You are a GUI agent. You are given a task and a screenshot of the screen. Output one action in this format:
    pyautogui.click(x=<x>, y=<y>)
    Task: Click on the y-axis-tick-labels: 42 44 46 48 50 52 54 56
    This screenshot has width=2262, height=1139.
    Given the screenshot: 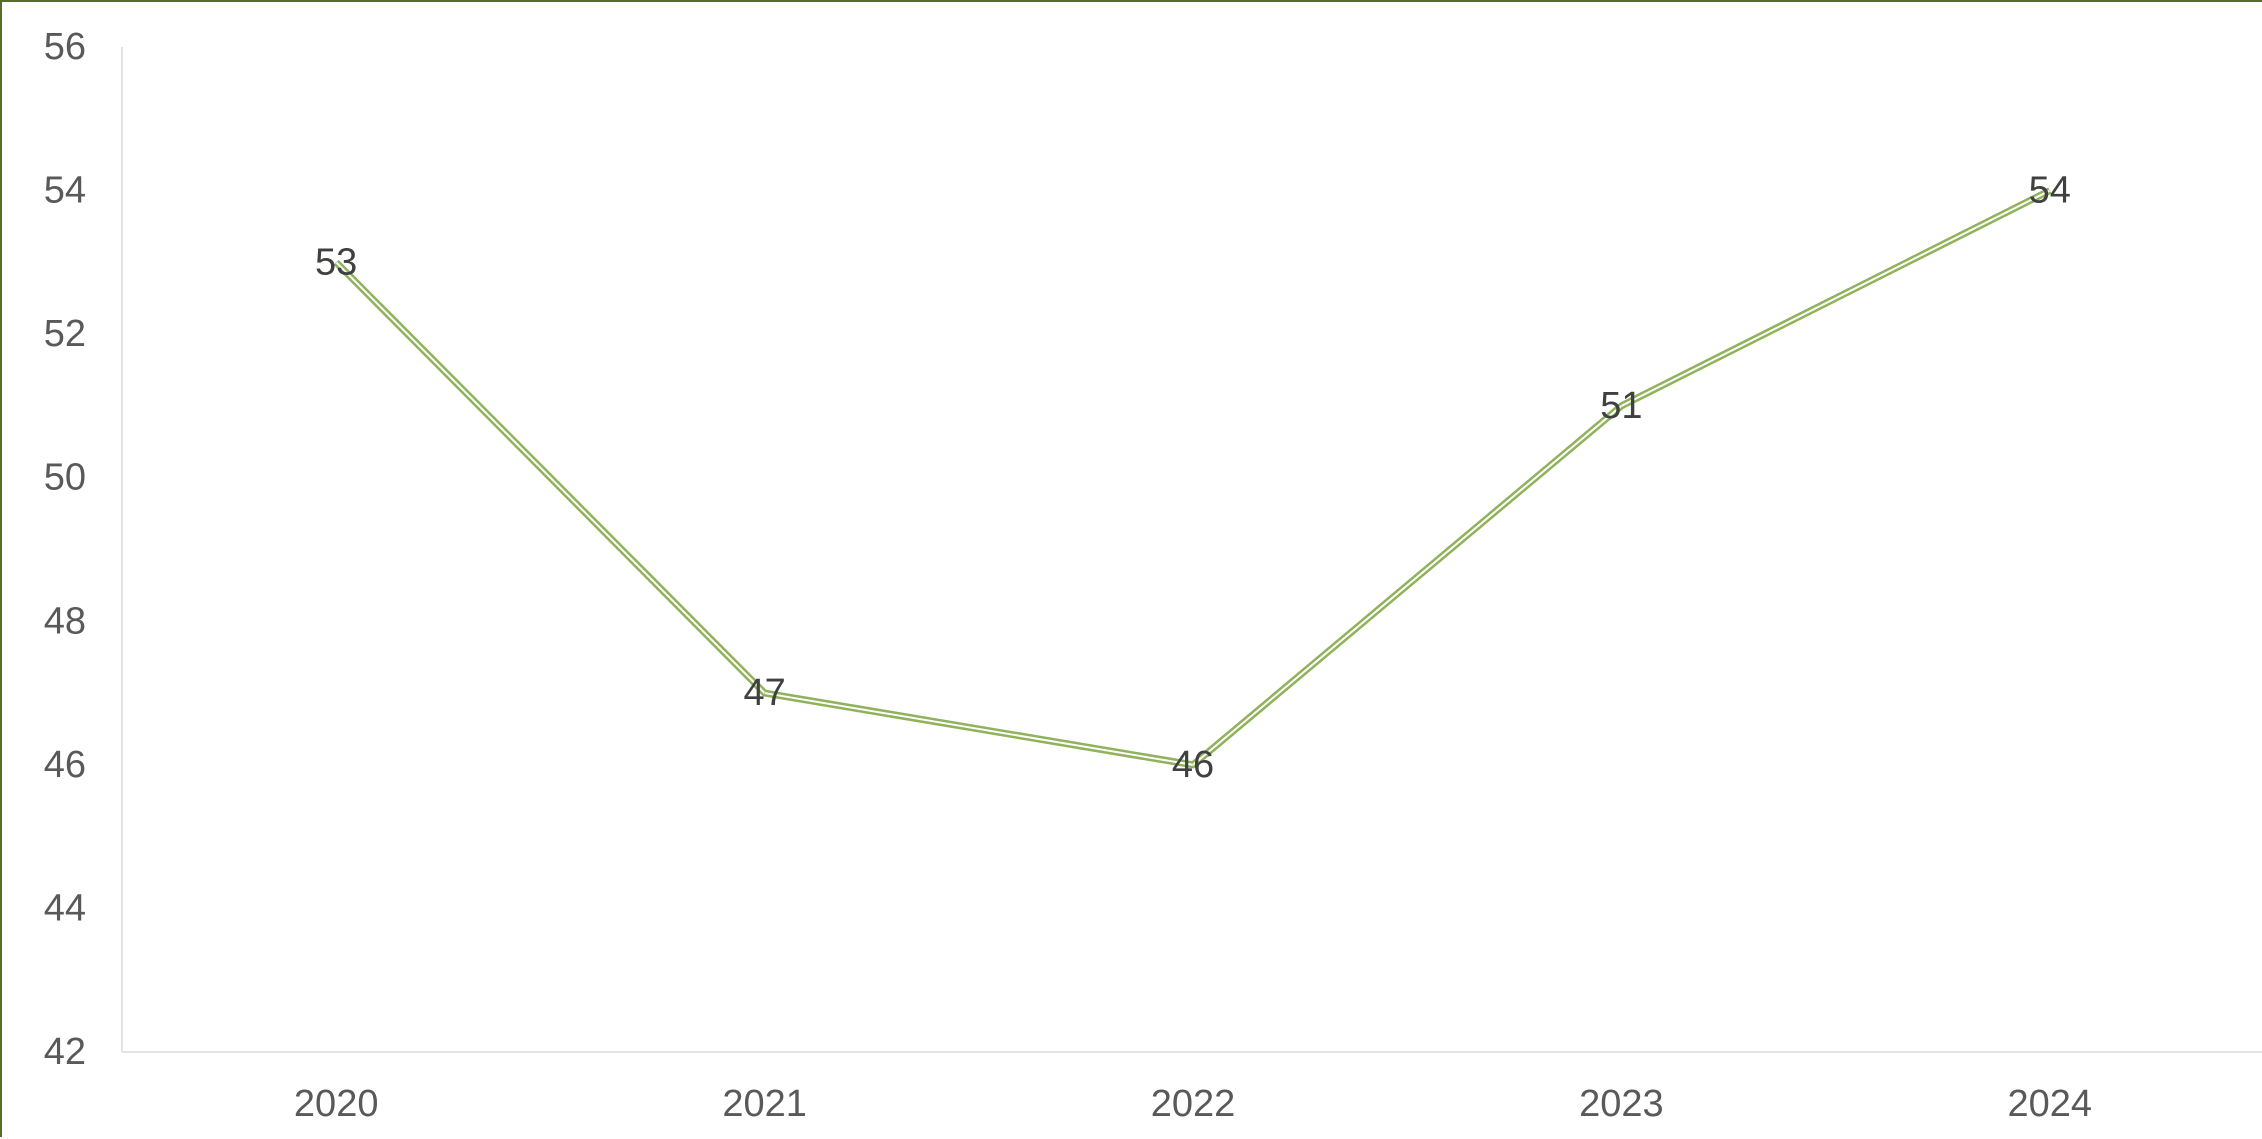 What is the action you would take?
    pyautogui.click(x=65, y=549)
    